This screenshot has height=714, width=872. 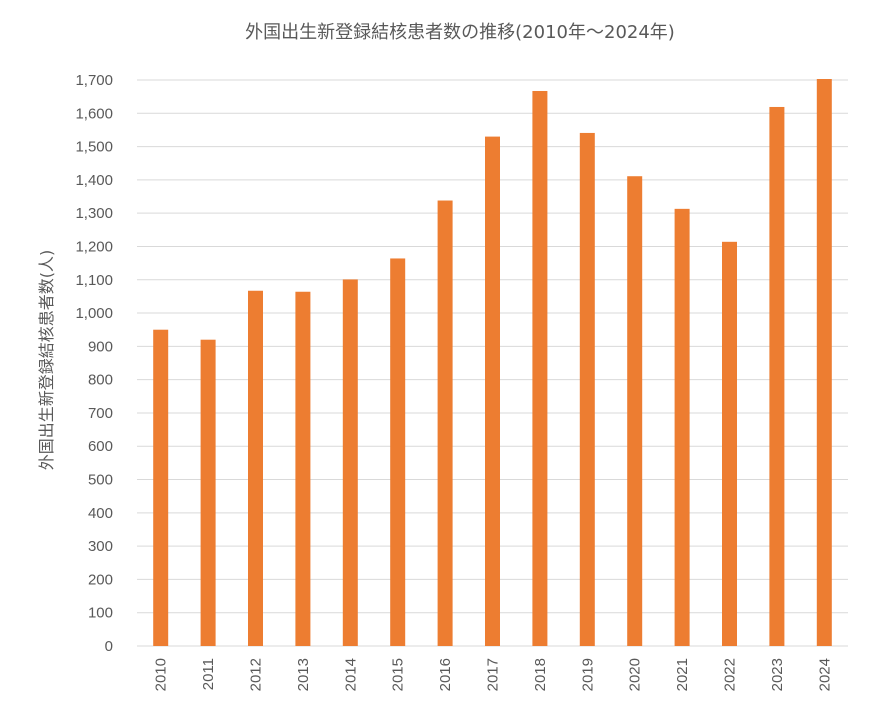 What do you see at coordinates (94, 80) in the screenshot?
I see `y-tick-label: 1,700` at bounding box center [94, 80].